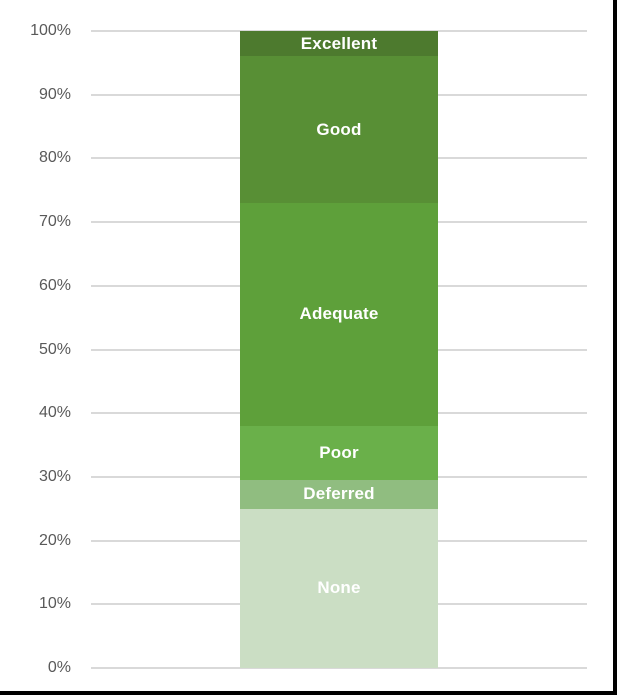  What do you see at coordinates (54, 604) in the screenshot?
I see `y-tick-label-10: 10%` at bounding box center [54, 604].